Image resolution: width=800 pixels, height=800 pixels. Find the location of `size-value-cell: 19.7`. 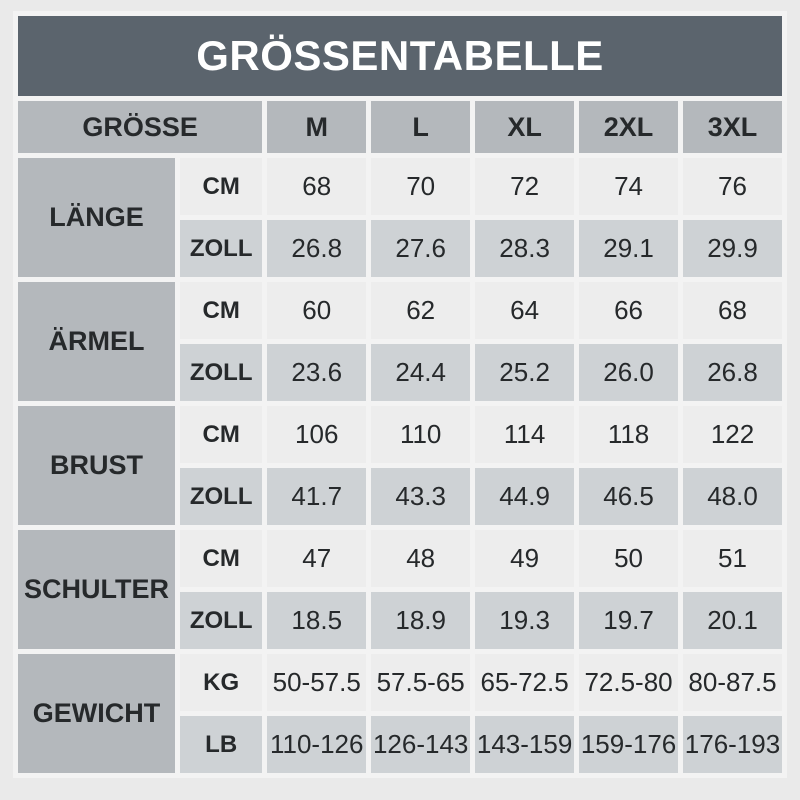

size-value-cell: 19.7 is located at coordinates (629, 620).